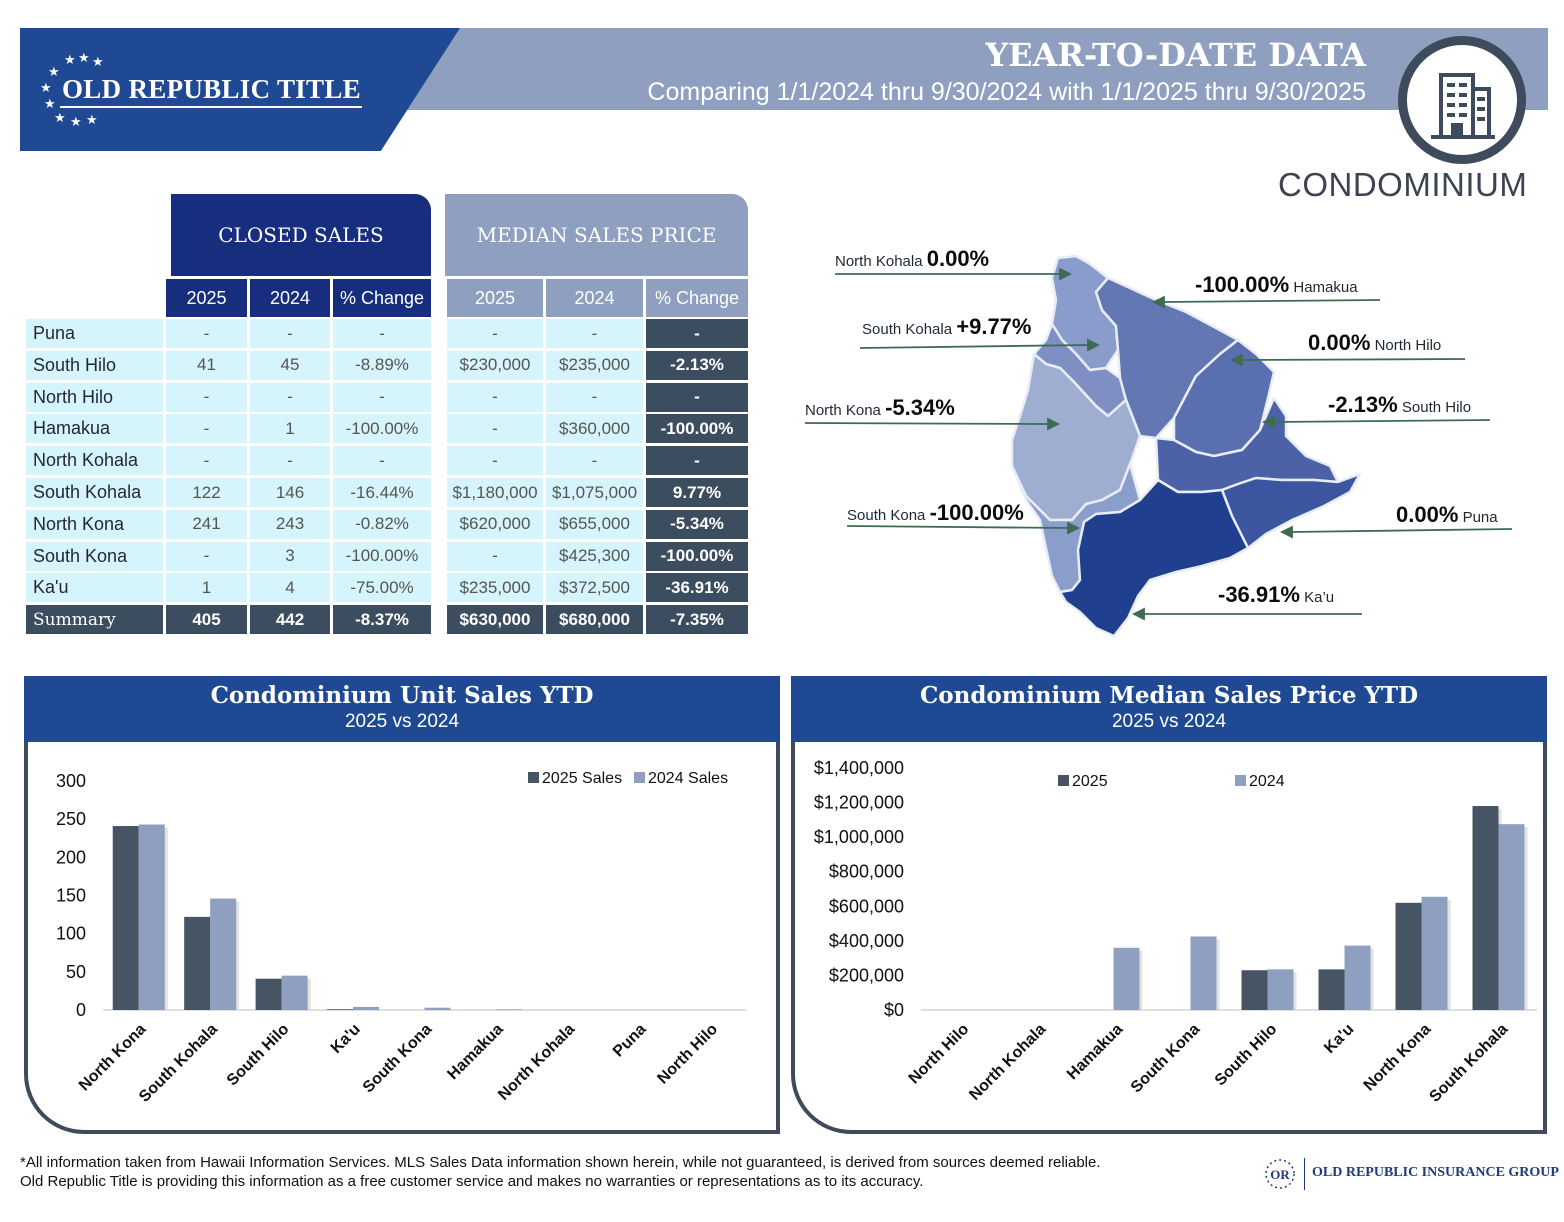  What do you see at coordinates (594, 556) in the screenshot?
I see `table-cell: $425,300` at bounding box center [594, 556].